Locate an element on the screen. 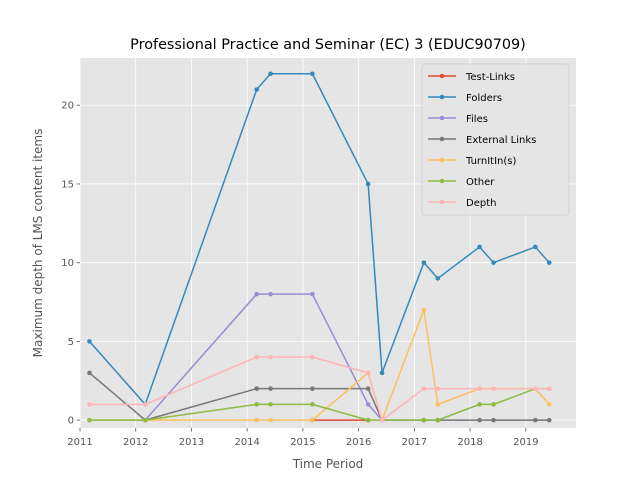  x-tick-label: 2013 is located at coordinates (191, 442).